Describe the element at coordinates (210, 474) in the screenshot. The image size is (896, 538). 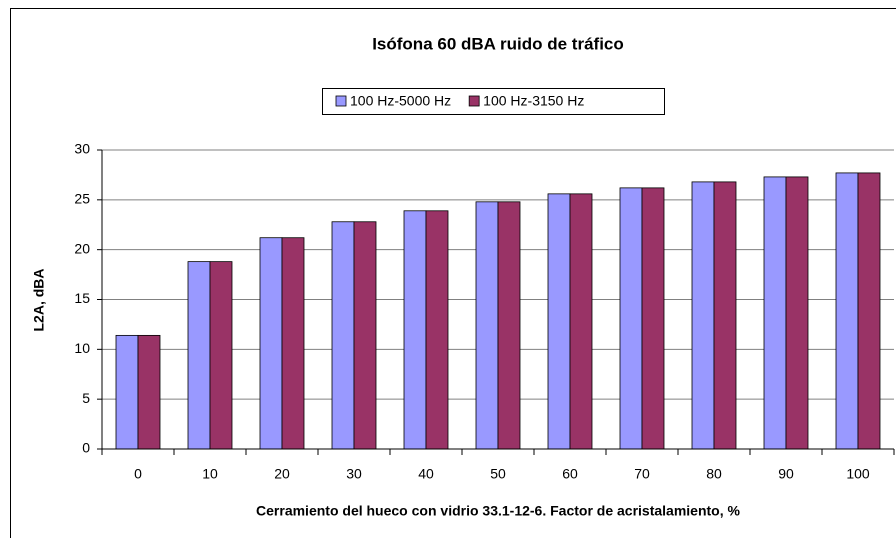
I see `x-tick-label: 10` at that location.